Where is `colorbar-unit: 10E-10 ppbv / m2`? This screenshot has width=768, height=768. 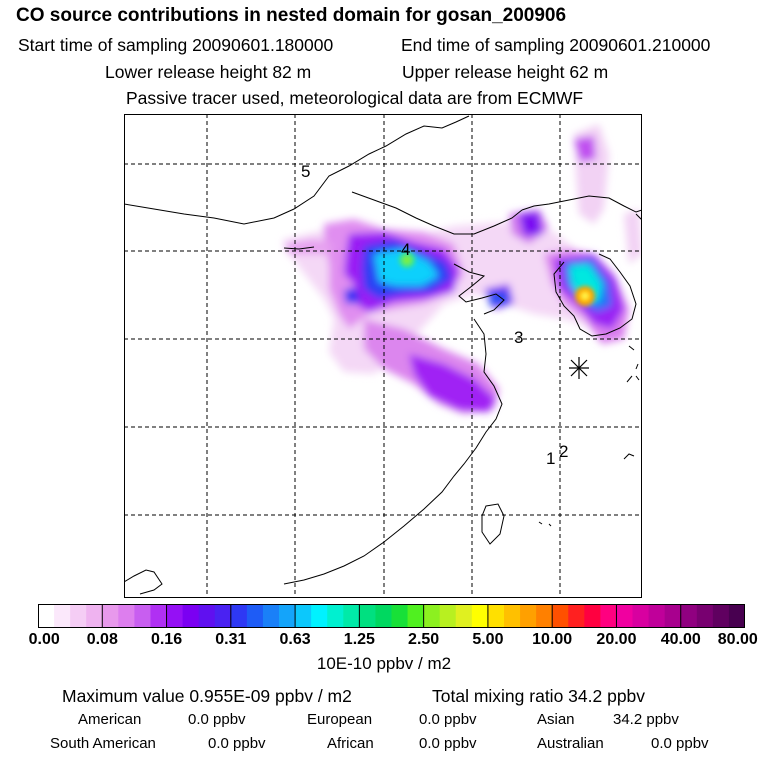
colorbar-unit: 10E-10 ppbv / m2 is located at coordinates (384, 663).